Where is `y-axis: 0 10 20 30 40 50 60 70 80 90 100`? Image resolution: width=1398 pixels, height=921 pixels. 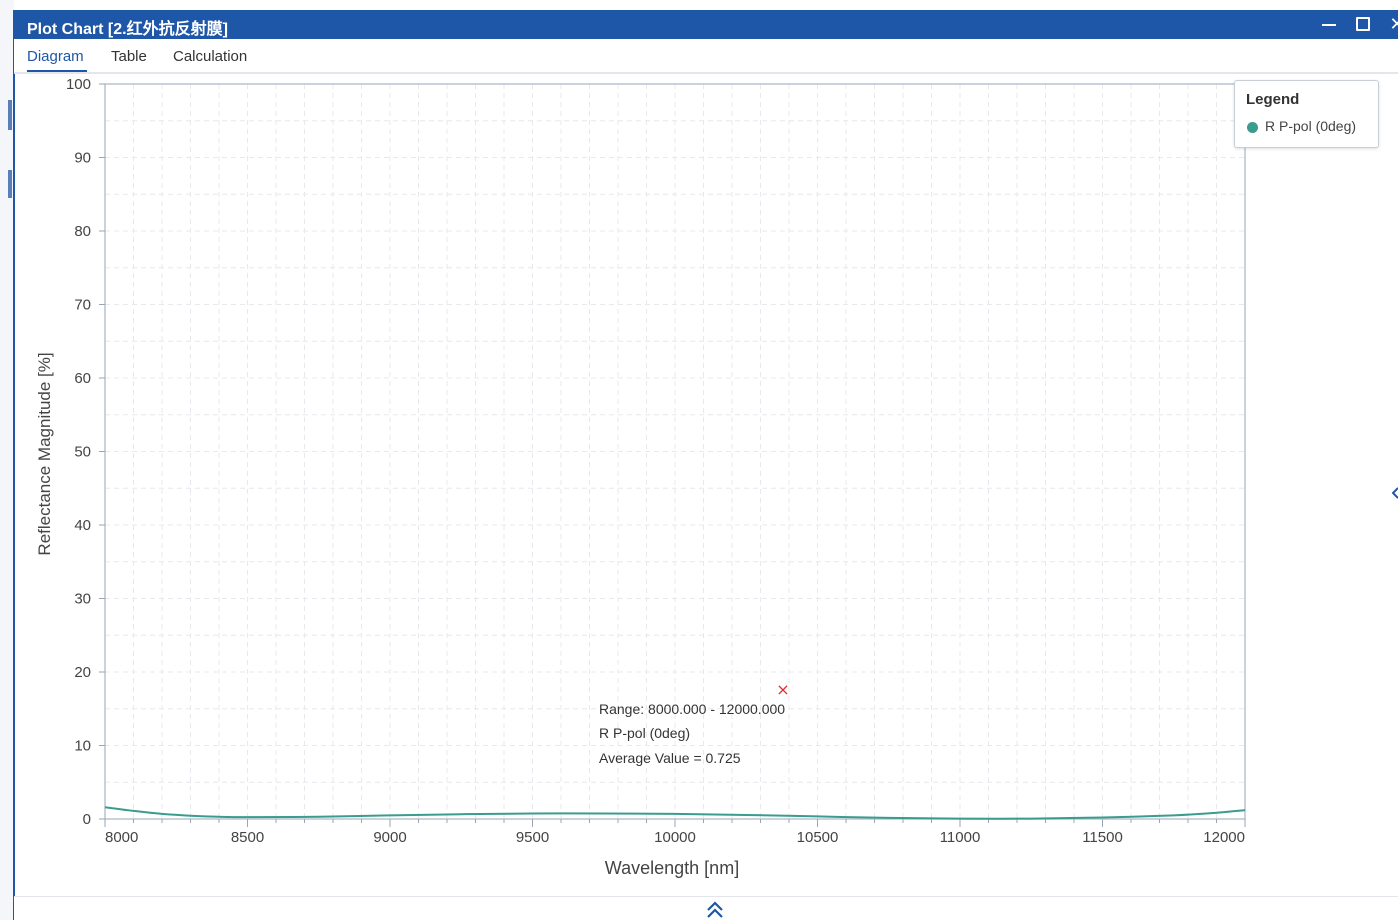 y-axis: 0 10 20 30 40 50 60 70 80 90 100 is located at coordinates (85, 452).